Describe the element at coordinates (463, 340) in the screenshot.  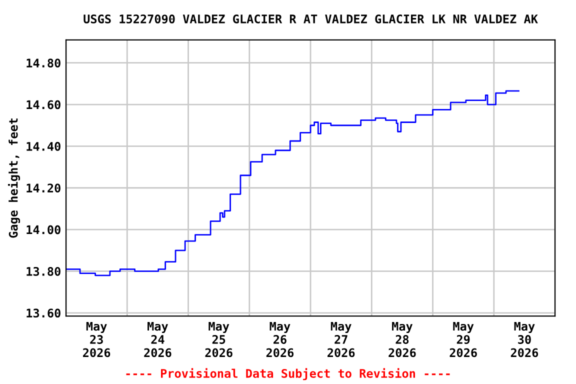
I see `x-tick-label: May 29 2026` at that location.